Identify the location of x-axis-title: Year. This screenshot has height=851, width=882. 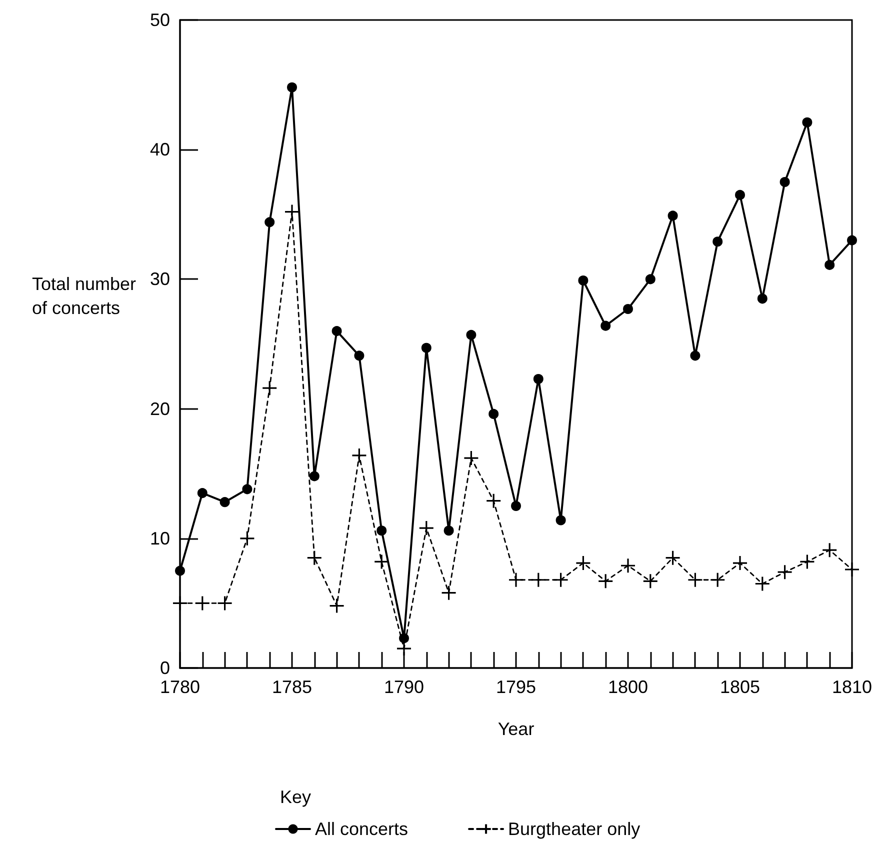
(516, 729).